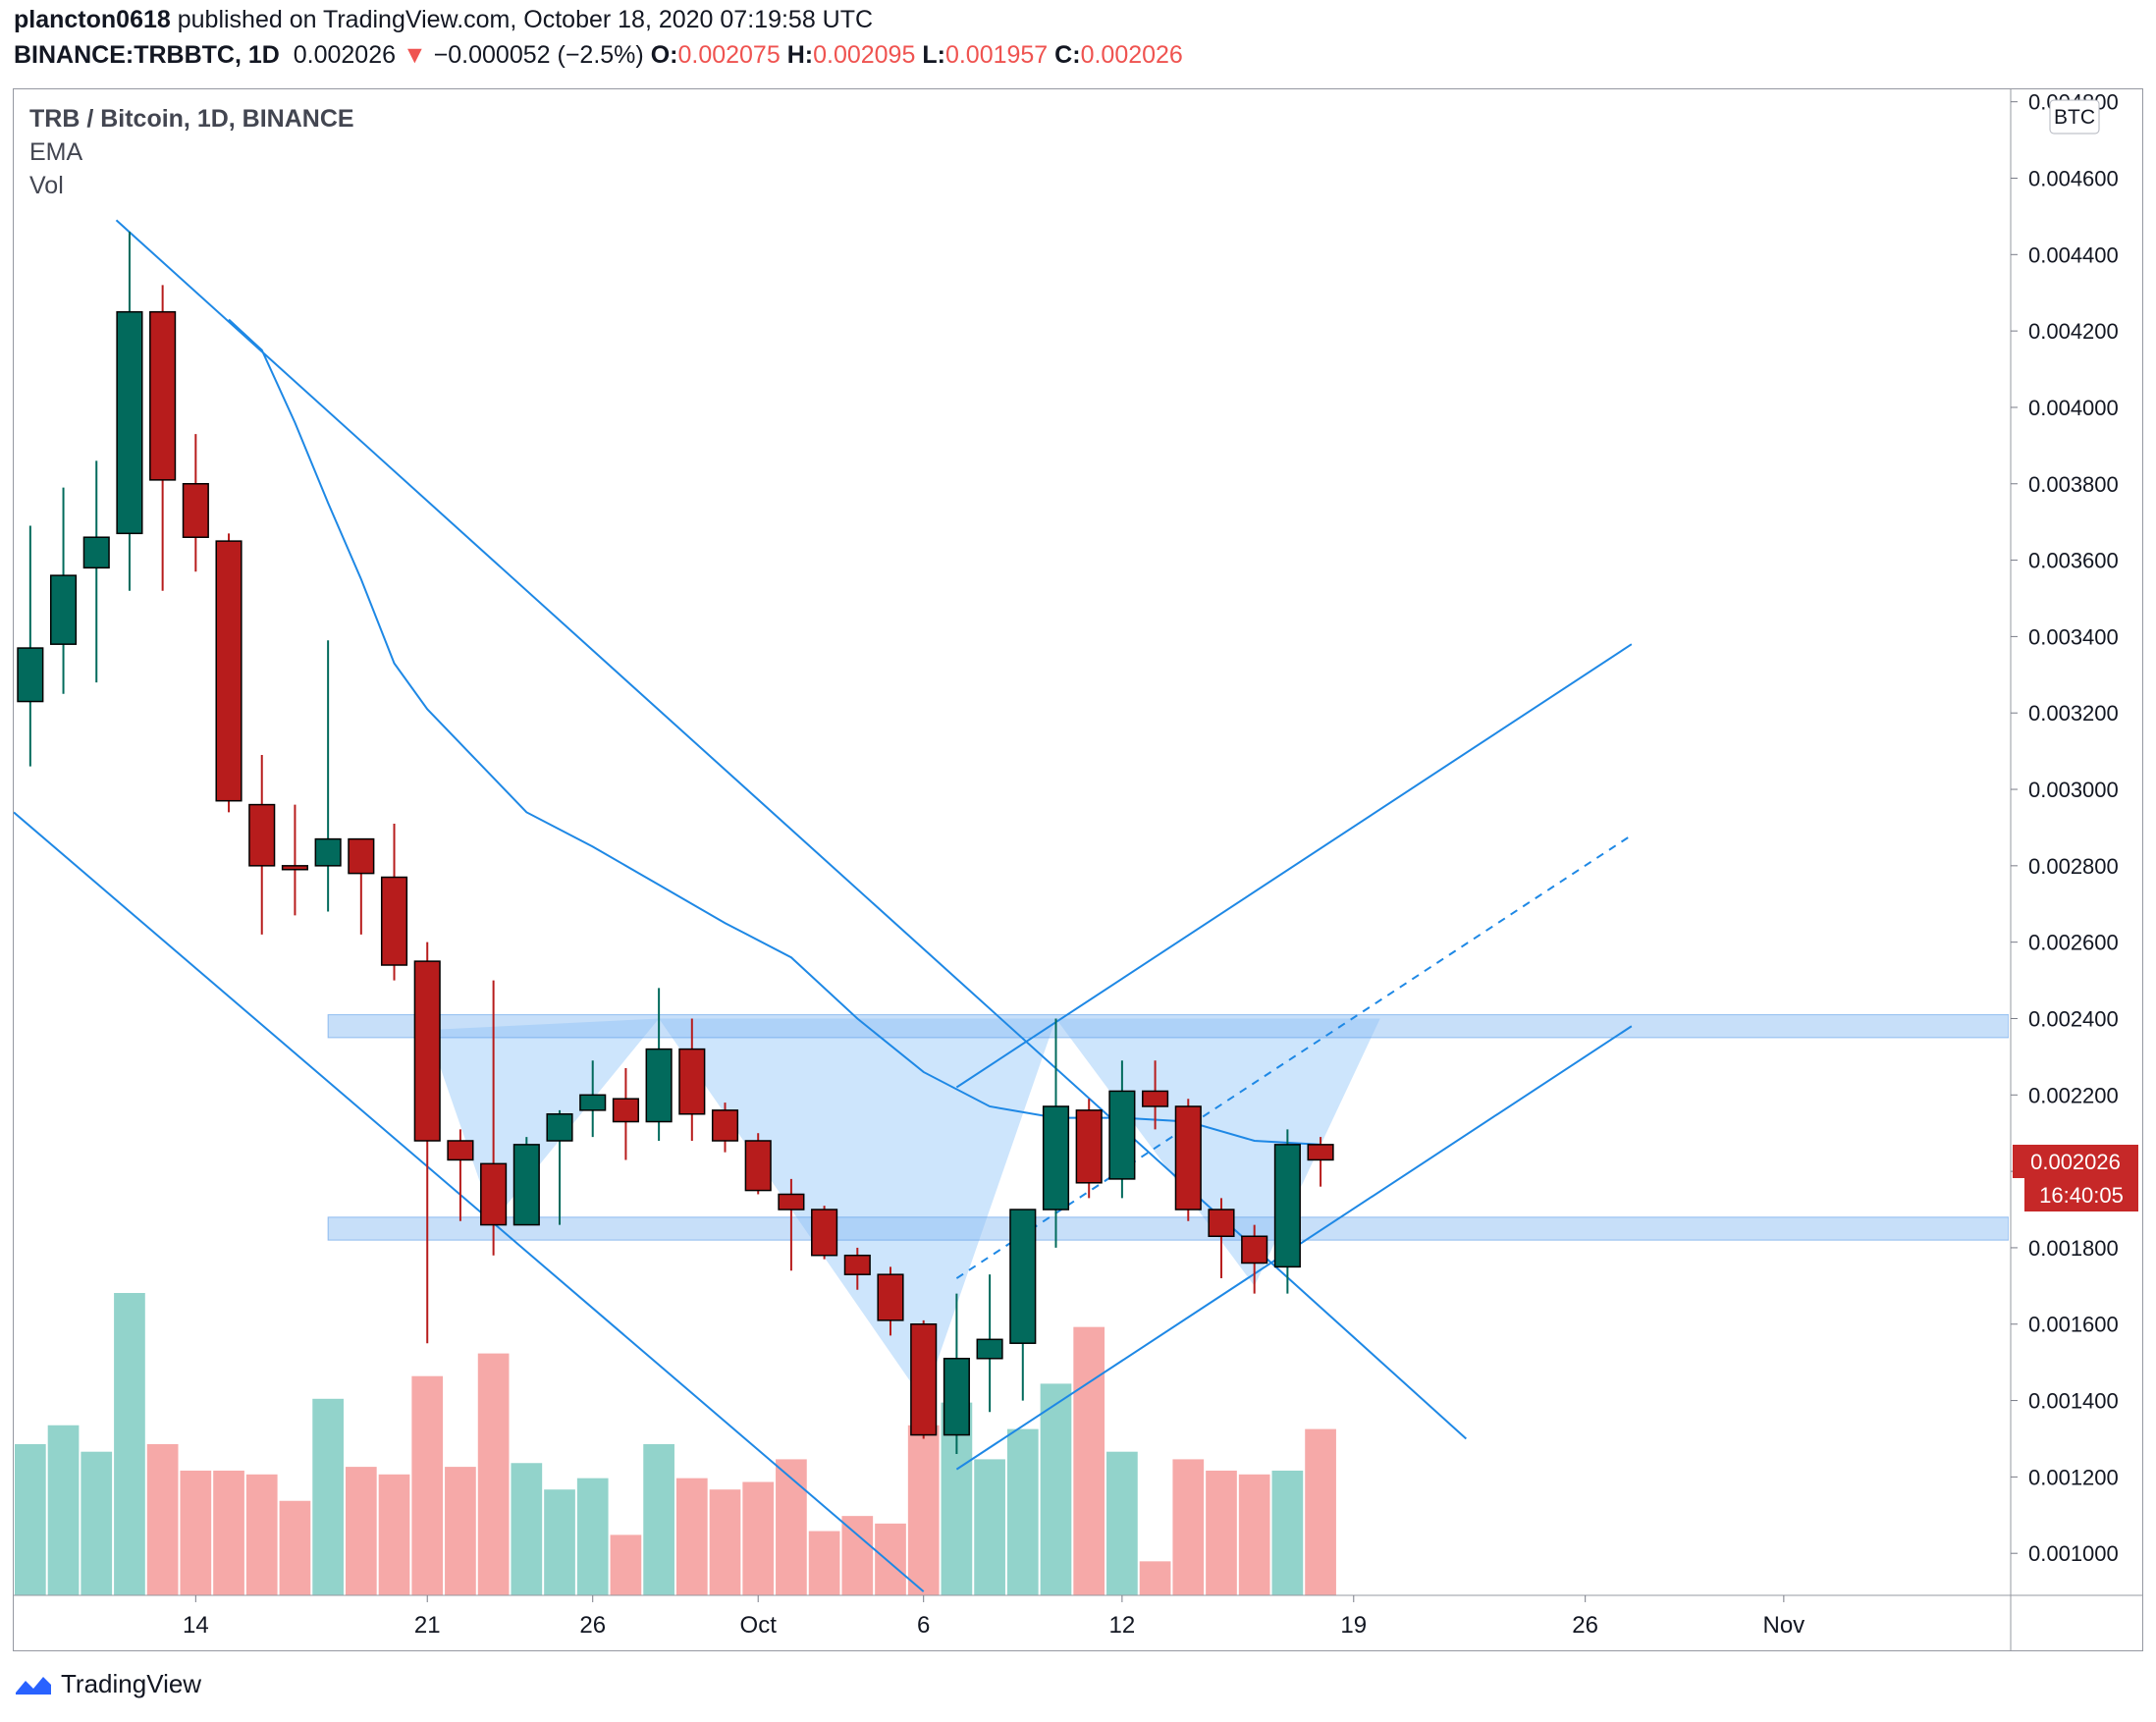 Image resolution: width=2156 pixels, height=1722 pixels. I want to click on countdown-label: 16:40:05, so click(2081, 1196).